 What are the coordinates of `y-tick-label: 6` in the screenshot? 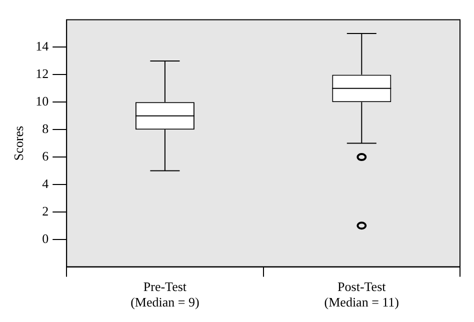 It's located at (46, 156).